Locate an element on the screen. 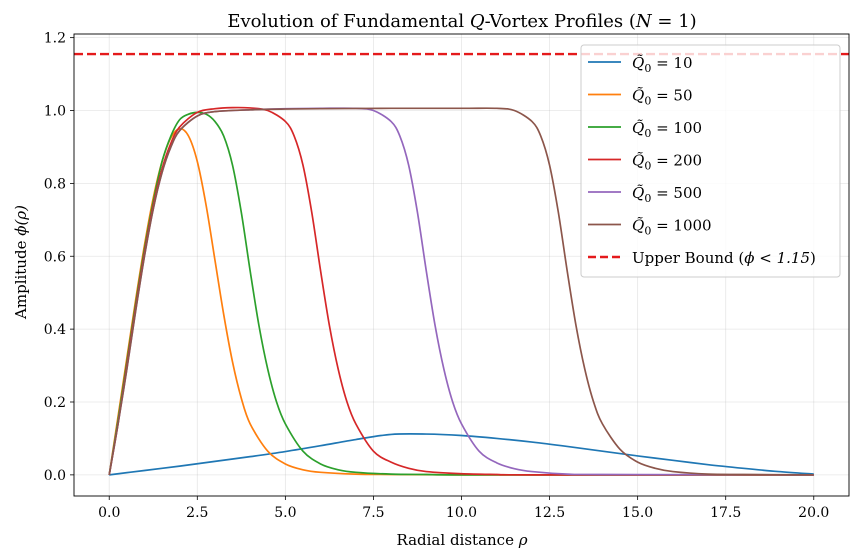  x-tick-label: 5.0 is located at coordinates (285, 513).